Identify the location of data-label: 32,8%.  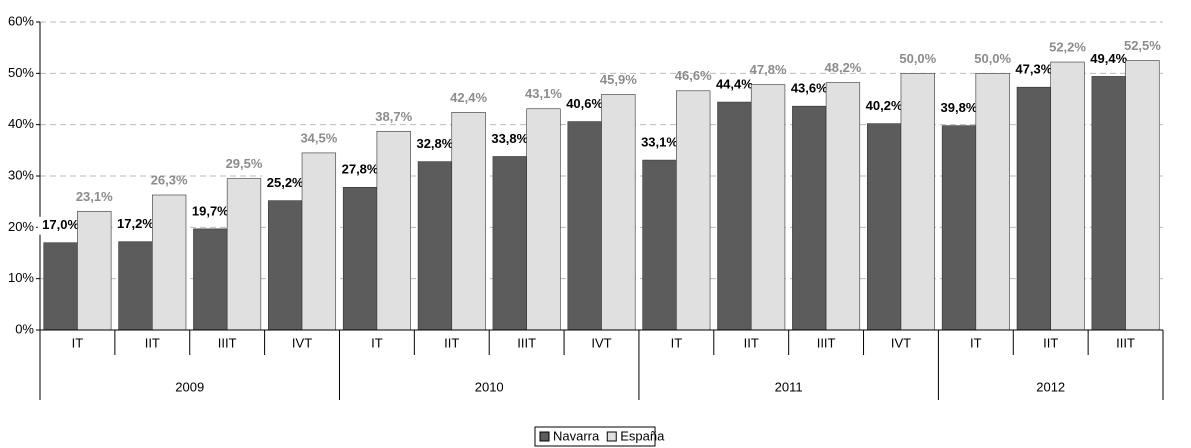
(434, 143).